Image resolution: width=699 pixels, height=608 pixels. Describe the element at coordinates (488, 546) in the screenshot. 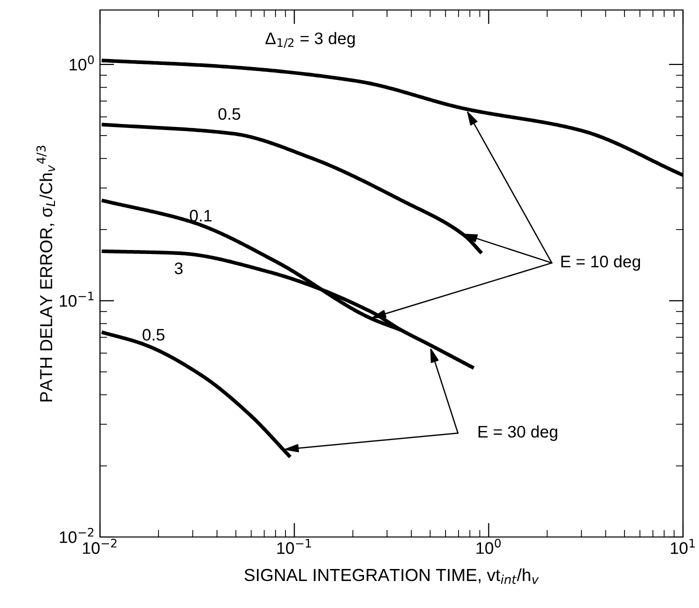

I see `x-tick-label: 10$^{0}$` at that location.